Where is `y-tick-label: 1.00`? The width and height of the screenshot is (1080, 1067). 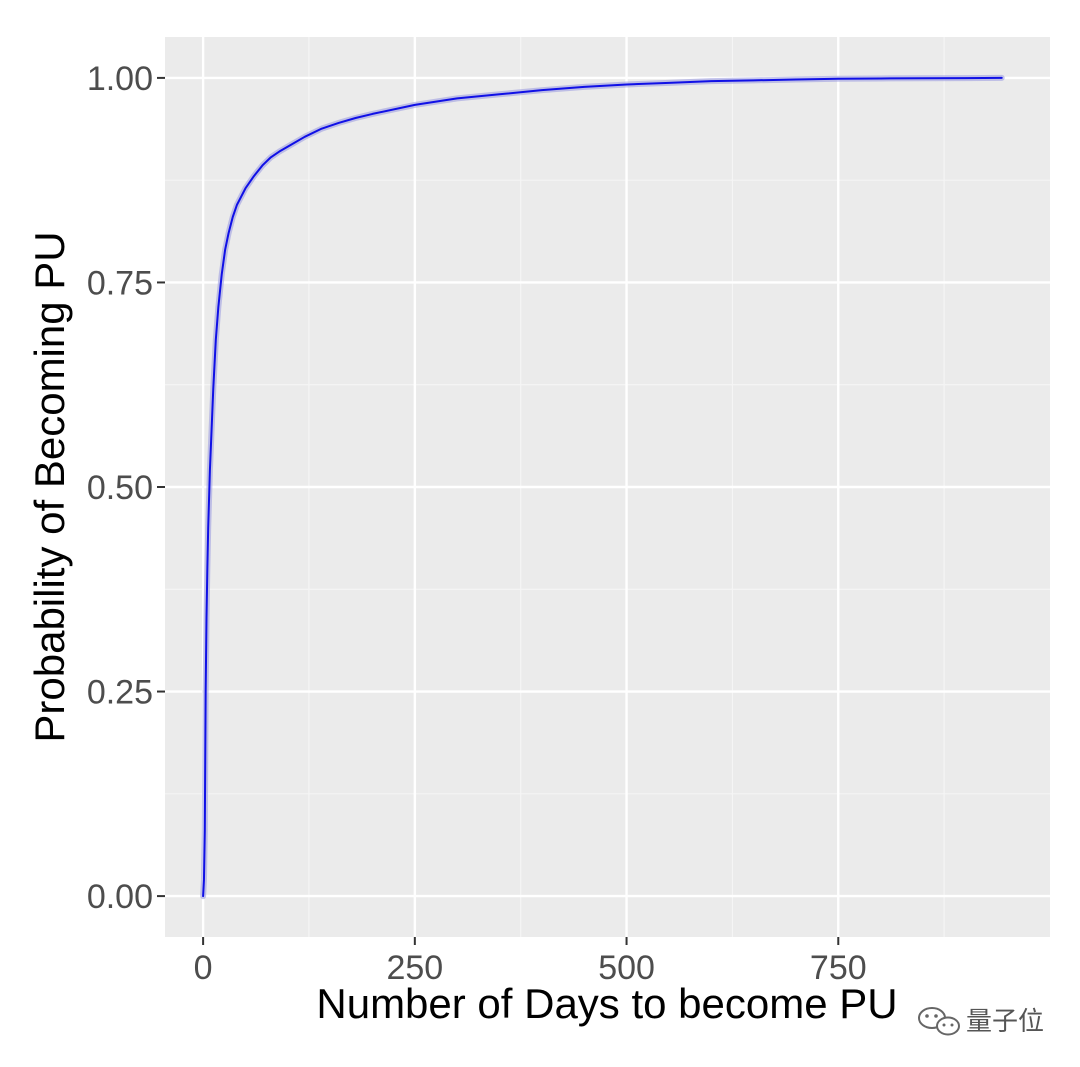 y-tick-label: 1.00 is located at coordinates (120, 79).